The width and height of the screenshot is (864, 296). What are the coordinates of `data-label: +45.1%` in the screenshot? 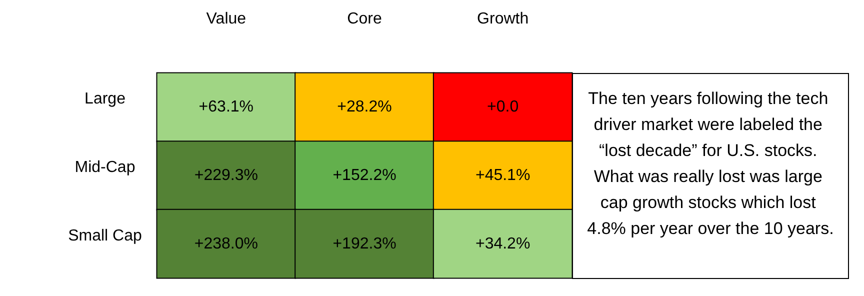 It's located at (502, 175).